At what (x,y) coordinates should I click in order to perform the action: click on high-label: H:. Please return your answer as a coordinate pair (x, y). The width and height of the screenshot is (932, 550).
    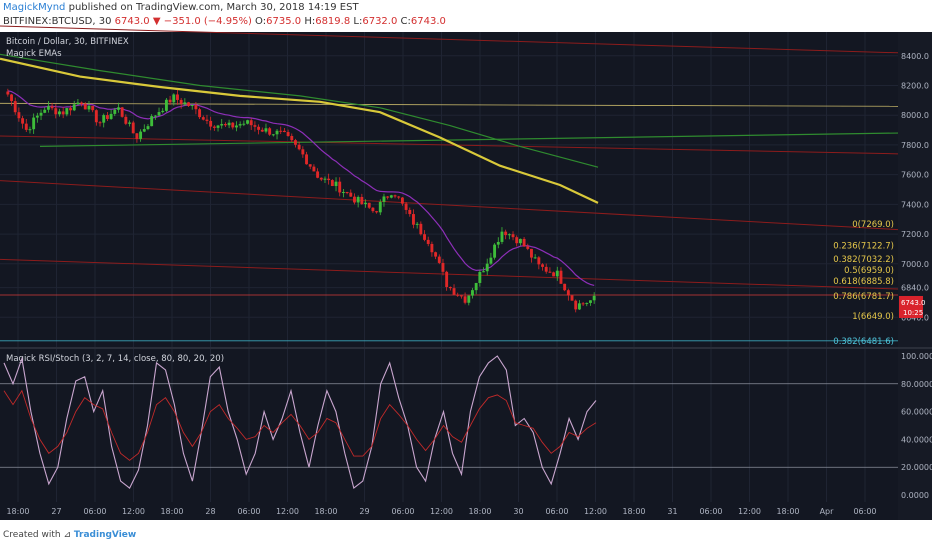
    Looking at the image, I should click on (310, 21).